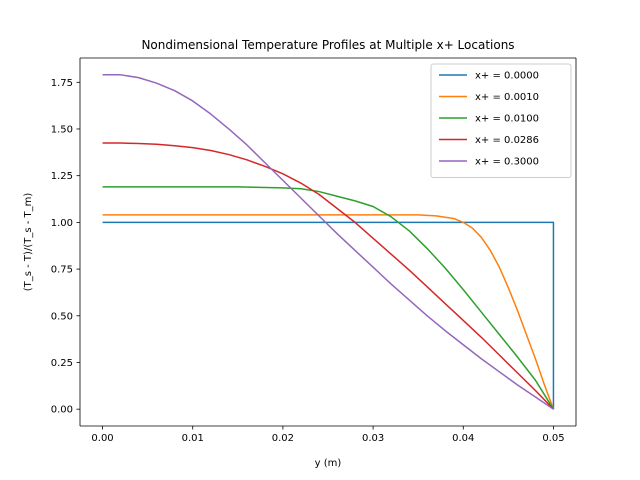 The width and height of the screenshot is (640, 480). Describe the element at coordinates (283, 438) in the screenshot. I see `x-tick-label: 0.02` at that location.